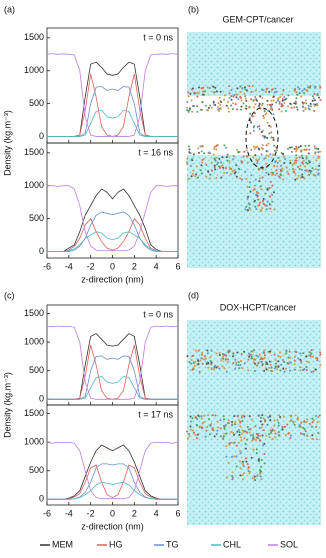 The width and height of the screenshot is (326, 558). Describe the element at coordinates (36, 370) in the screenshot. I see `y-tick-label: 500` at that location.